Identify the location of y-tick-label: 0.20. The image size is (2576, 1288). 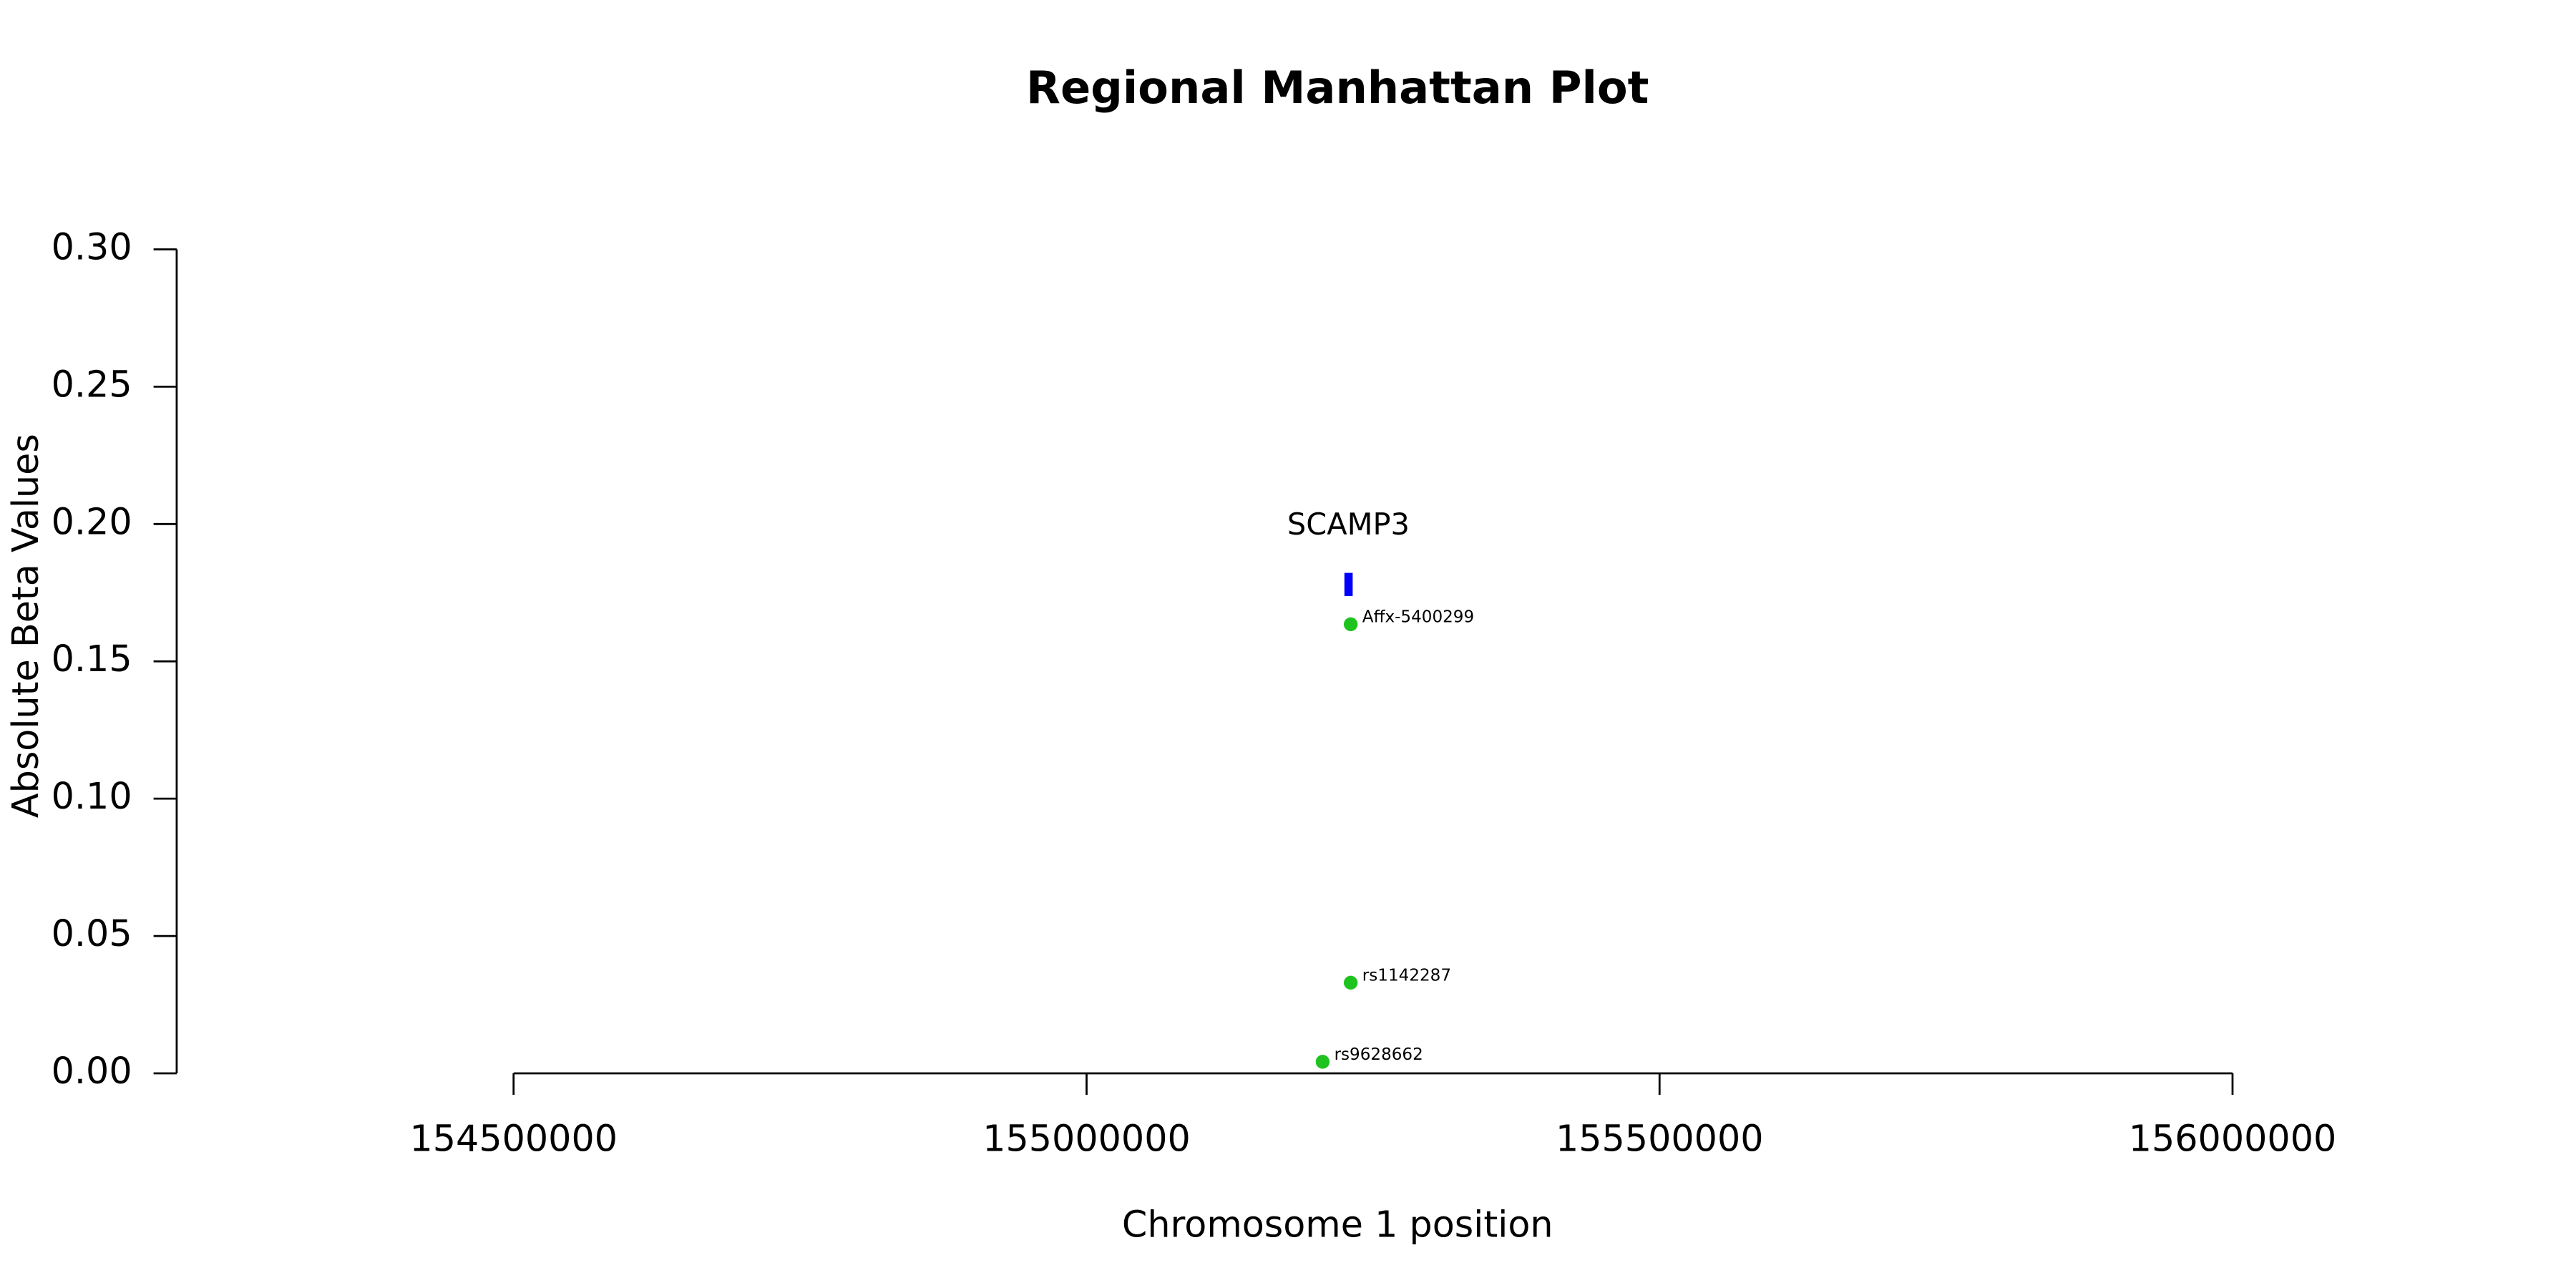
(92, 521).